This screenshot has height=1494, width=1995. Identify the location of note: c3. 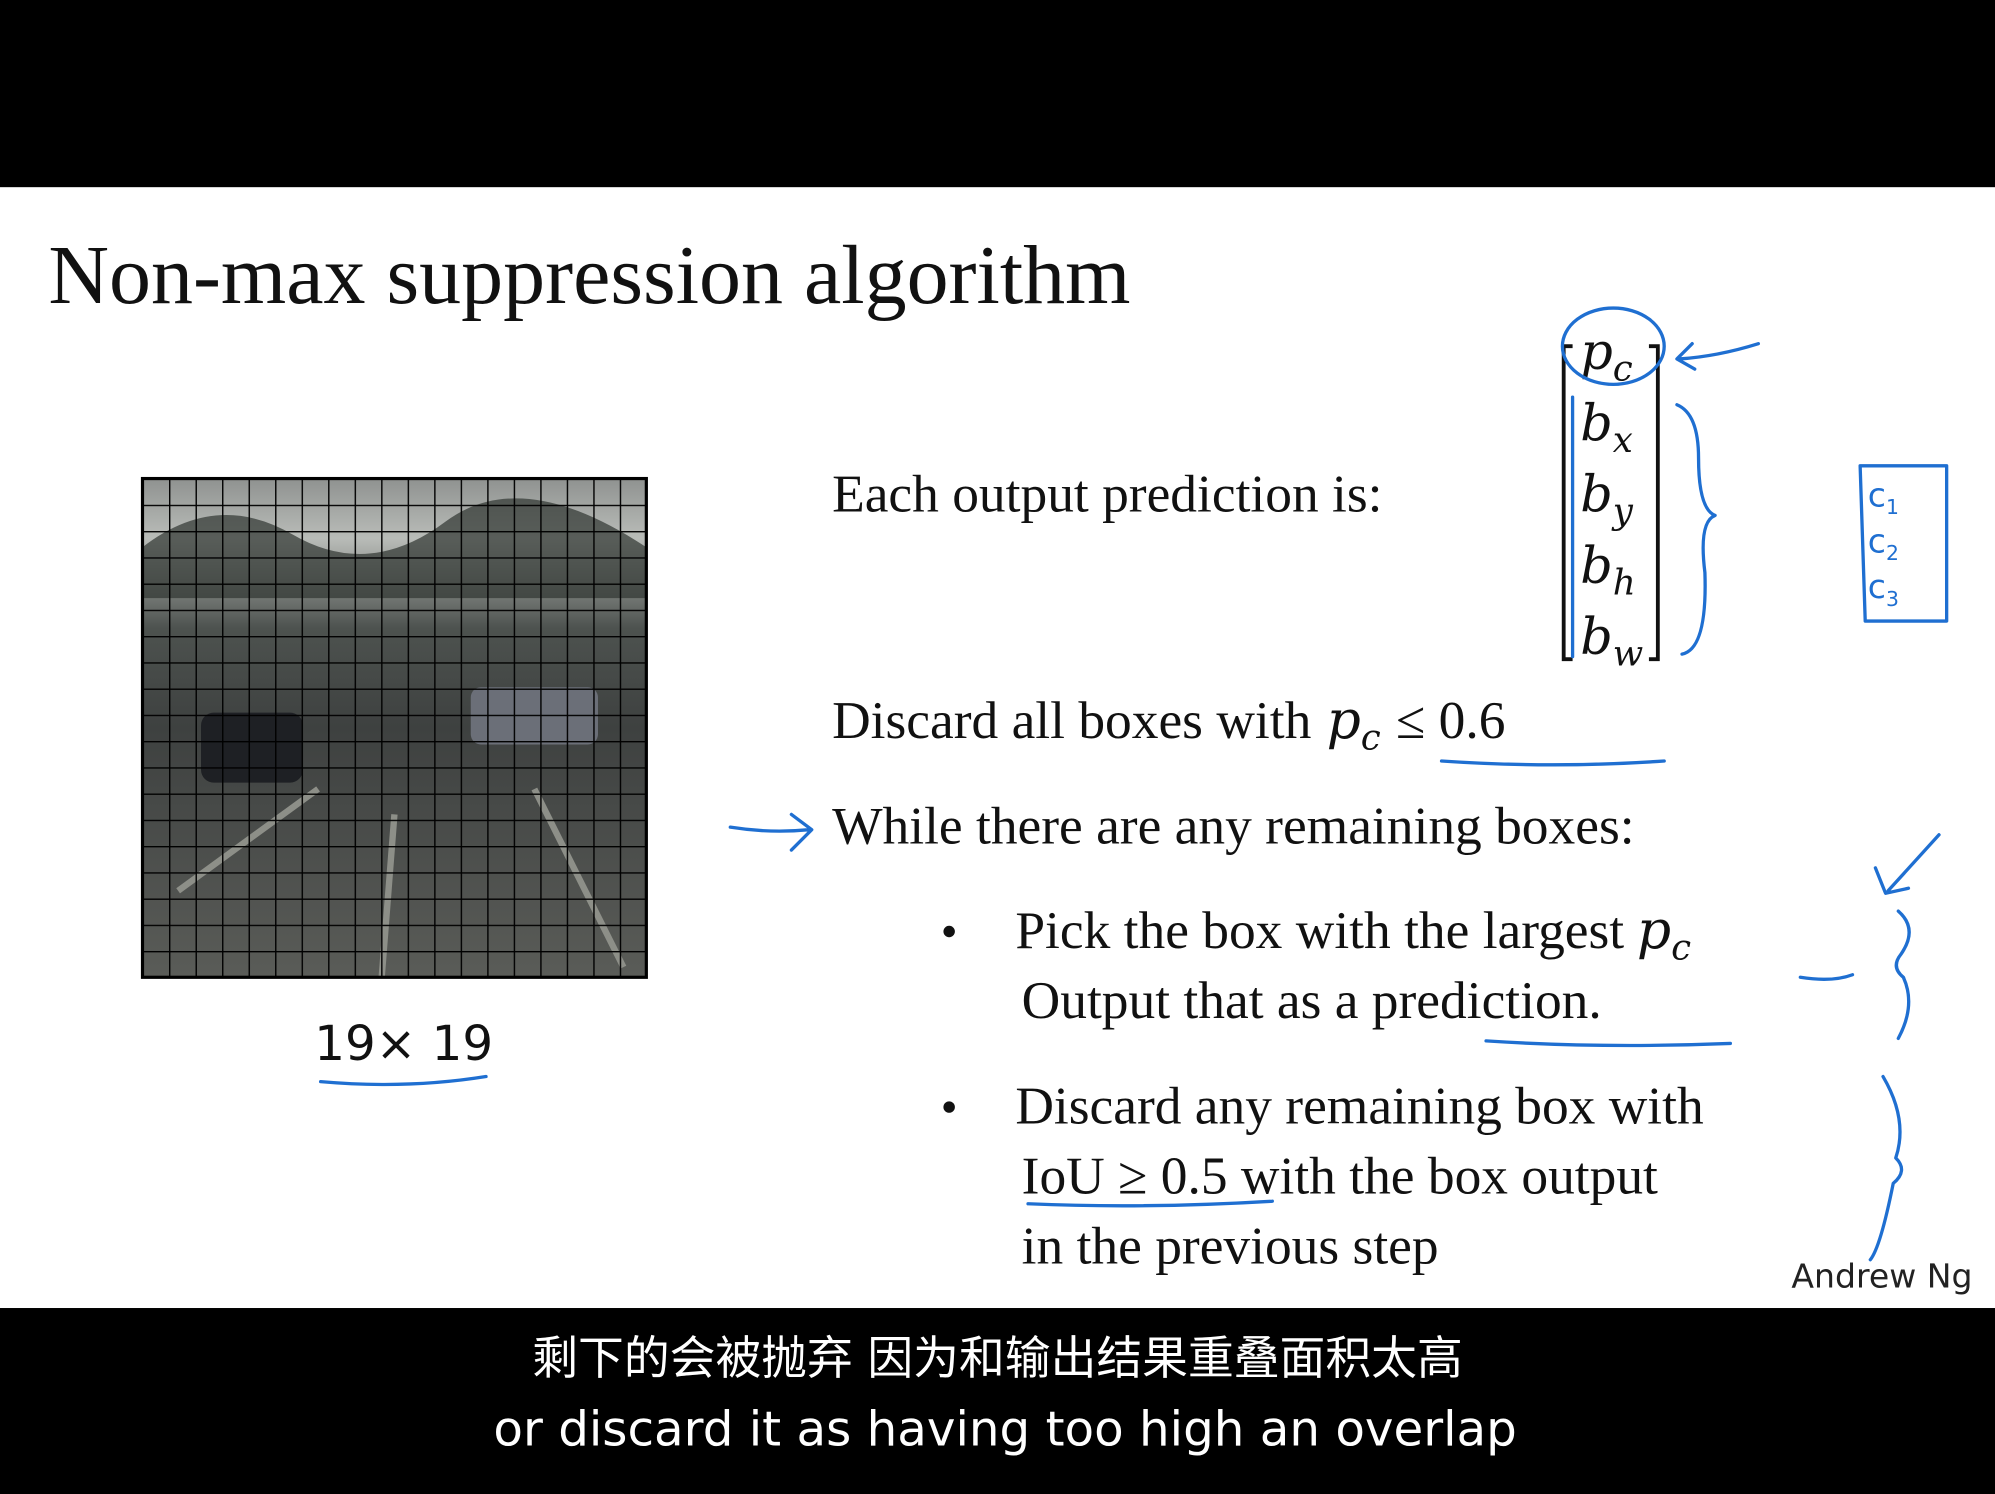
(1883, 589).